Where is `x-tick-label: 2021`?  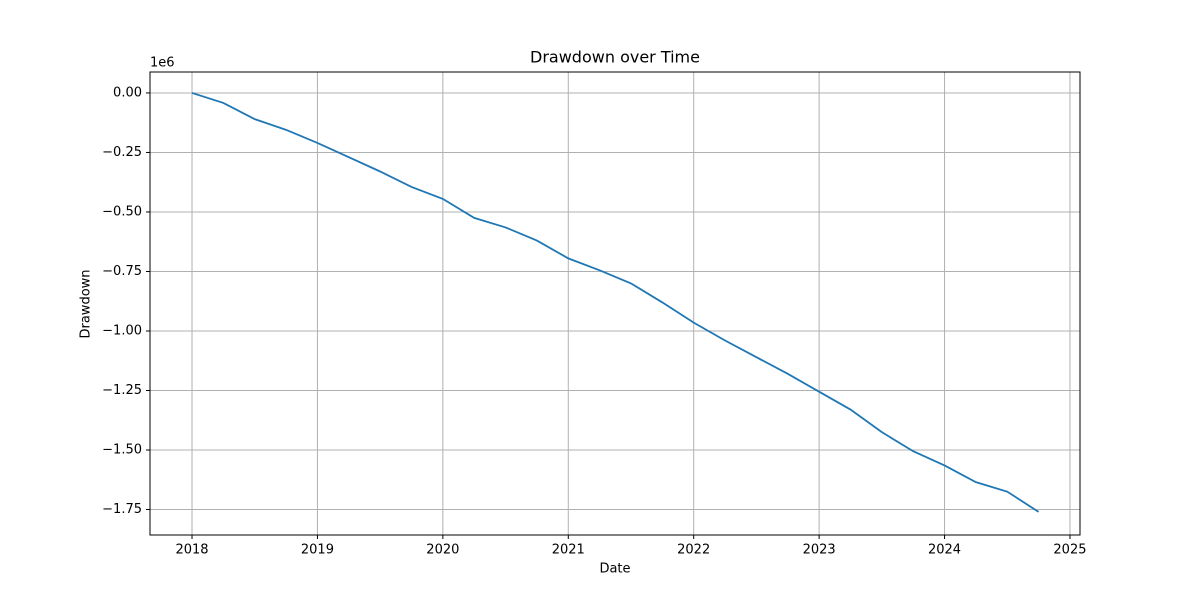 x-tick-label: 2021 is located at coordinates (568, 550).